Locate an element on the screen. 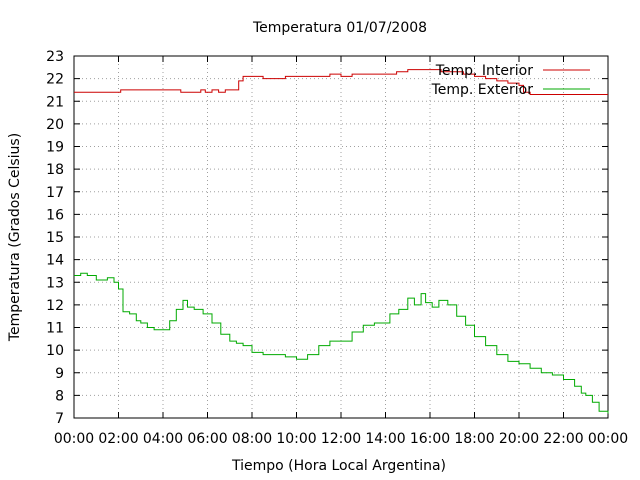 The width and height of the screenshot is (640, 480). y-tick-label: 22 is located at coordinates (55, 80).